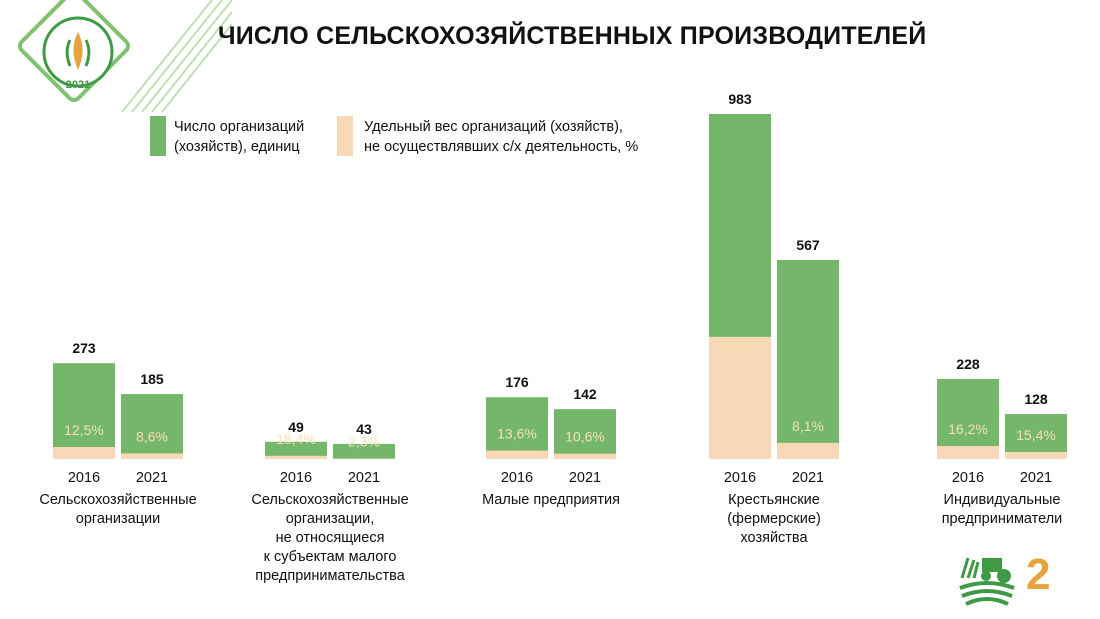 This screenshot has width=1100, height=619. I want to click on x-tick-0-0: 2016, so click(84, 478).